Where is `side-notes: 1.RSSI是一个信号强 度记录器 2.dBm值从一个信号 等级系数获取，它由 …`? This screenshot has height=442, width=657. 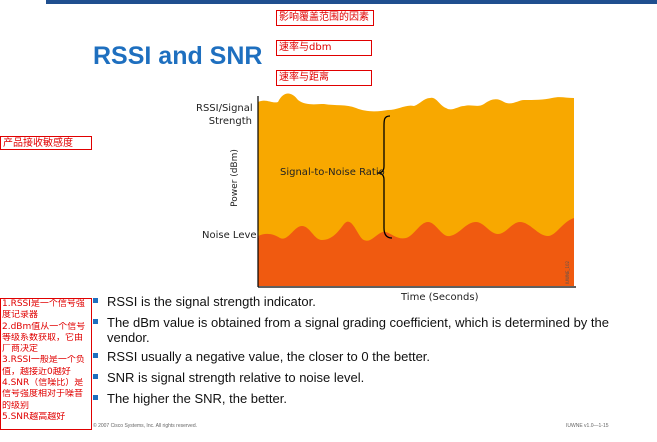
side-notes: 1.RSSI是一个信号强 度记录器 2.dBm值从一个信号 等级系数获取，它由 … is located at coordinates (46, 364).